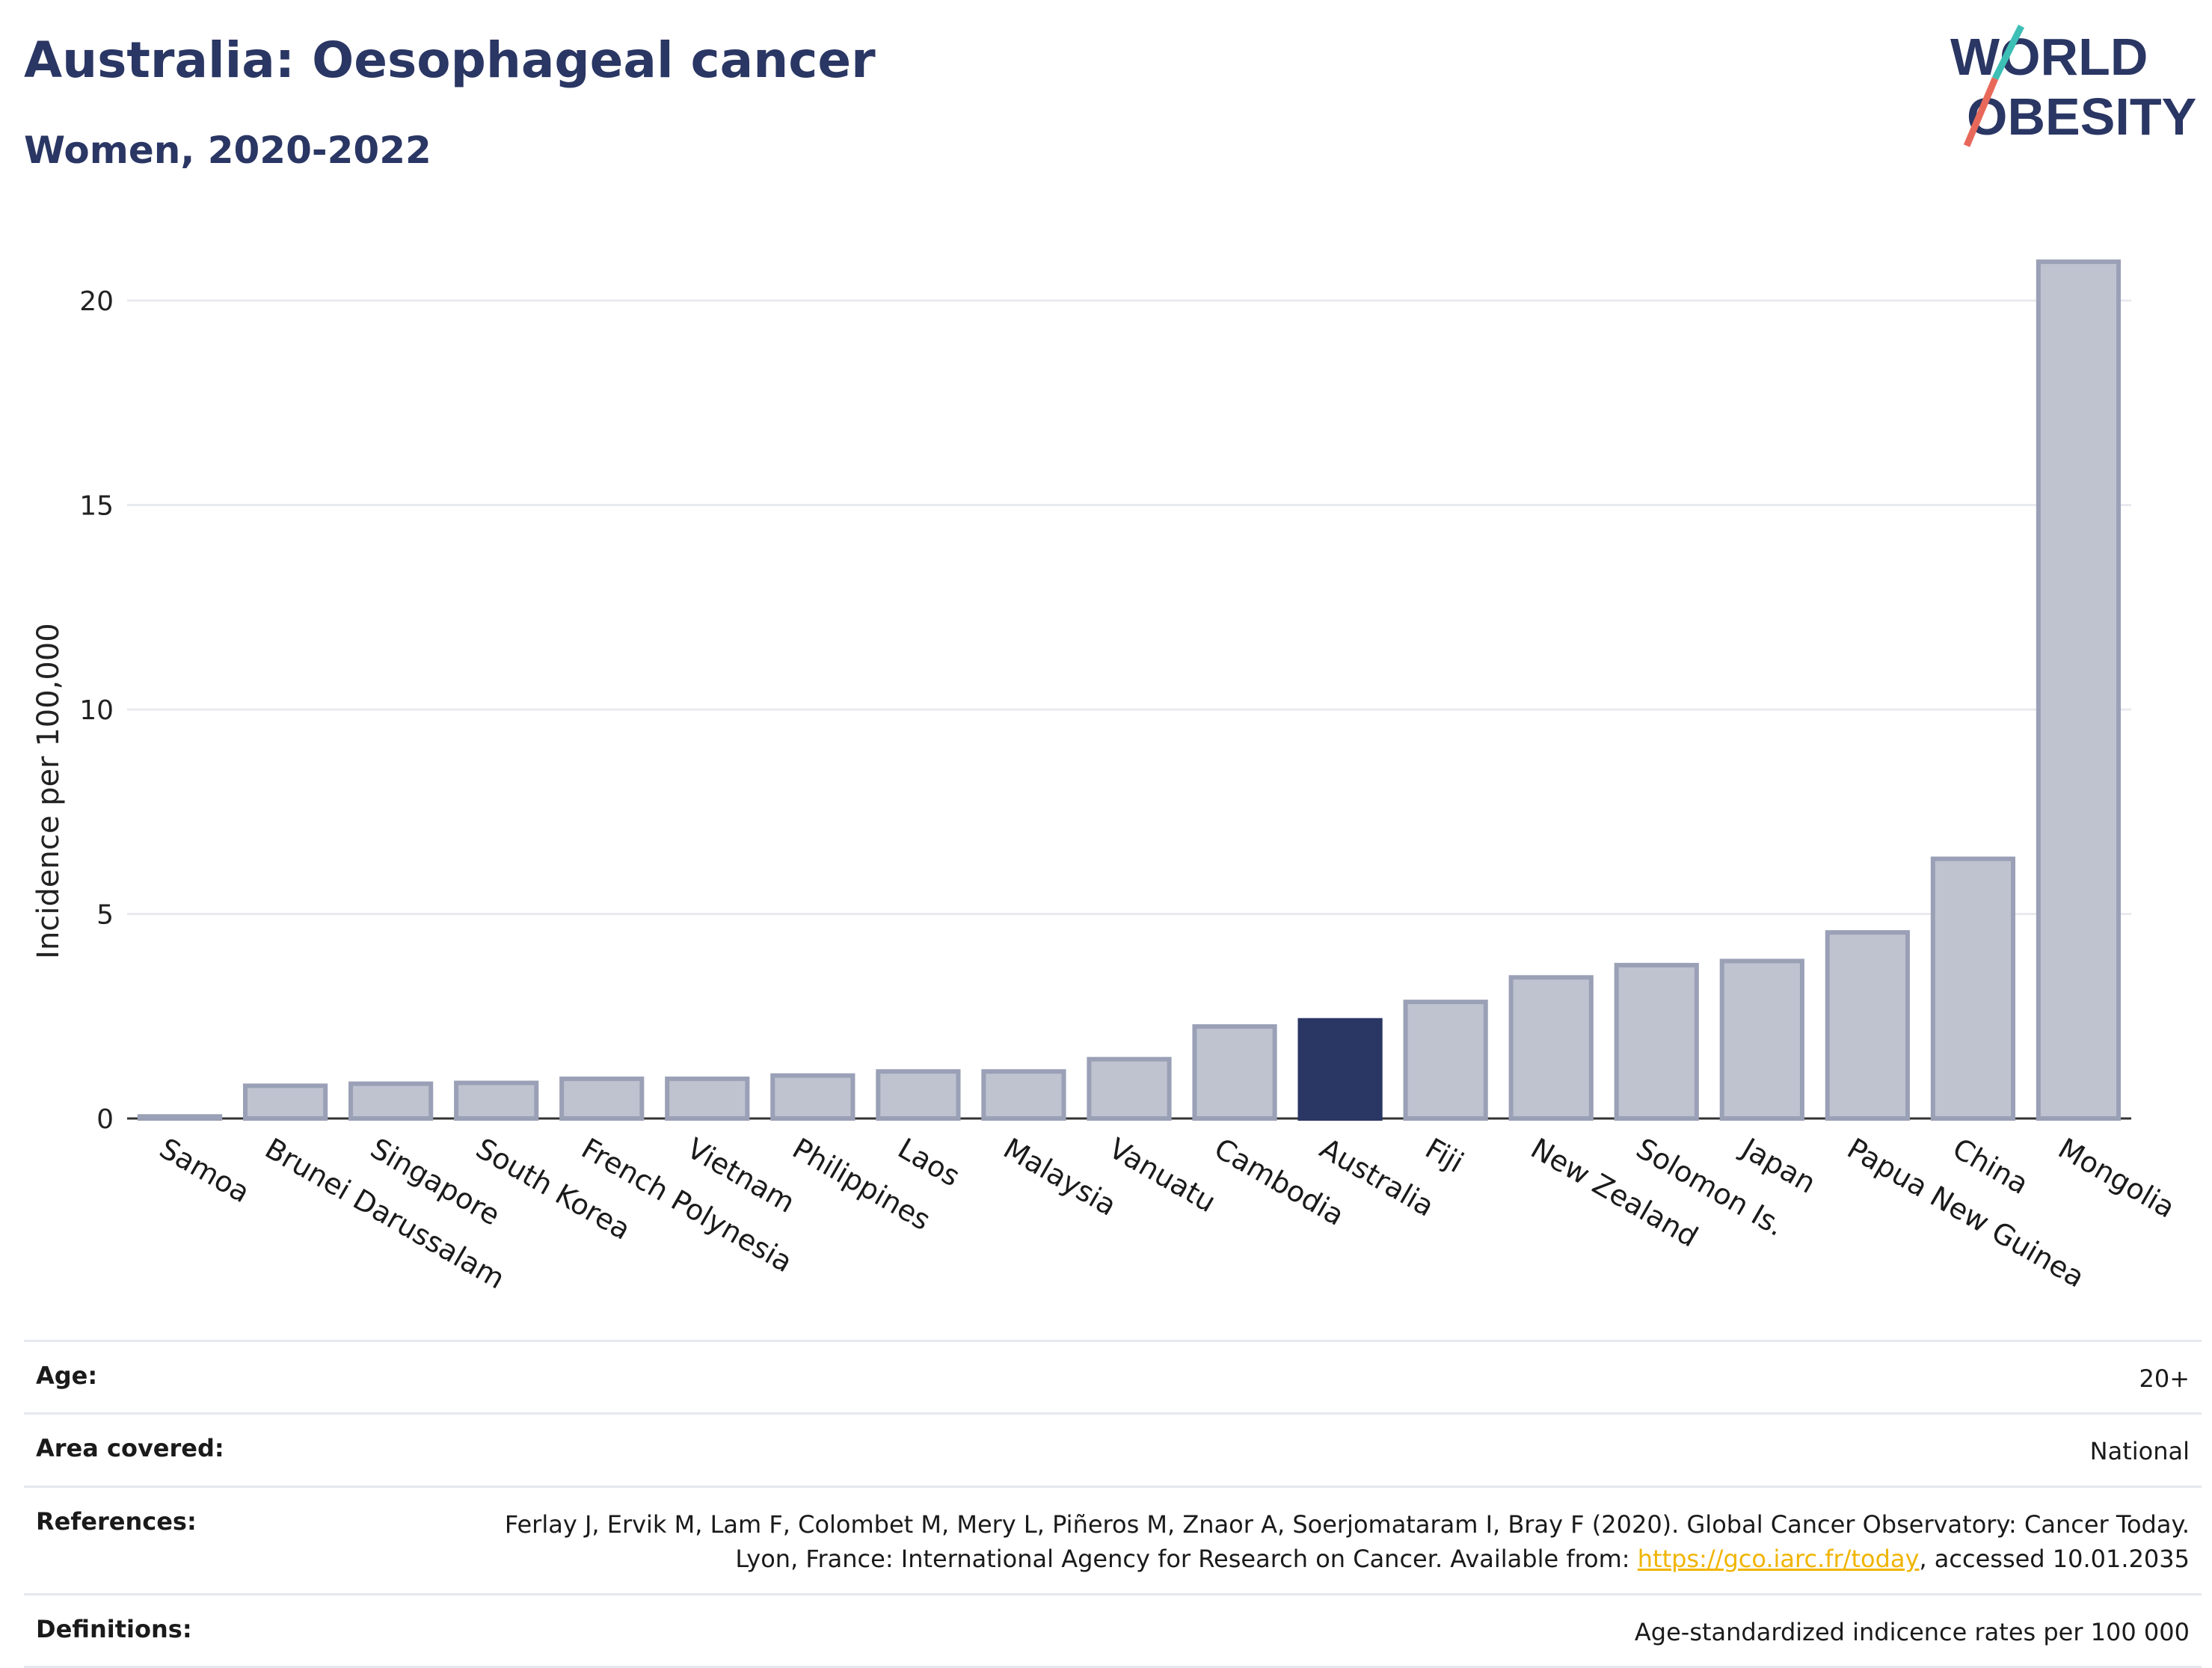 Image resolution: width=2212 pixels, height=1668 pixels. What do you see at coordinates (1113, 1448) in the screenshot?
I see `meta-row-area: Area covered: National` at bounding box center [1113, 1448].